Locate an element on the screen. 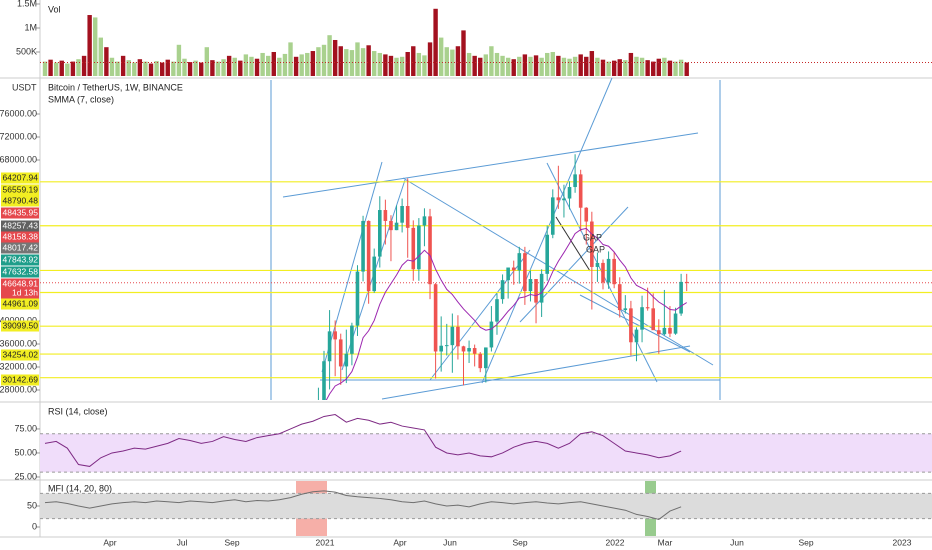 The height and width of the screenshot is (550, 932). x-tick-label: 2021 is located at coordinates (325, 542).